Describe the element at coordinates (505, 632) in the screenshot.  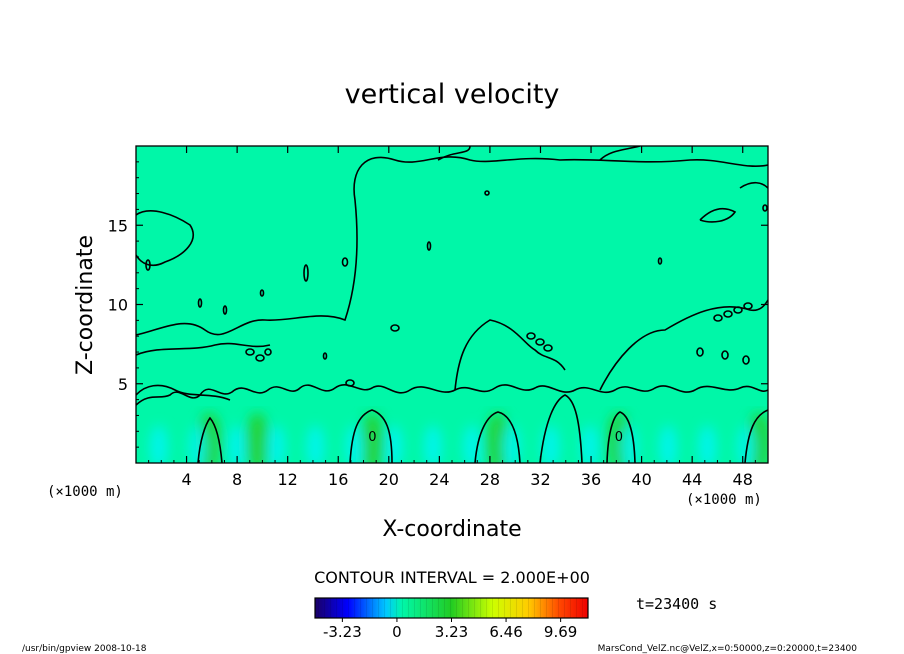
I see `colorbar-tick-label: 6.46` at that location.